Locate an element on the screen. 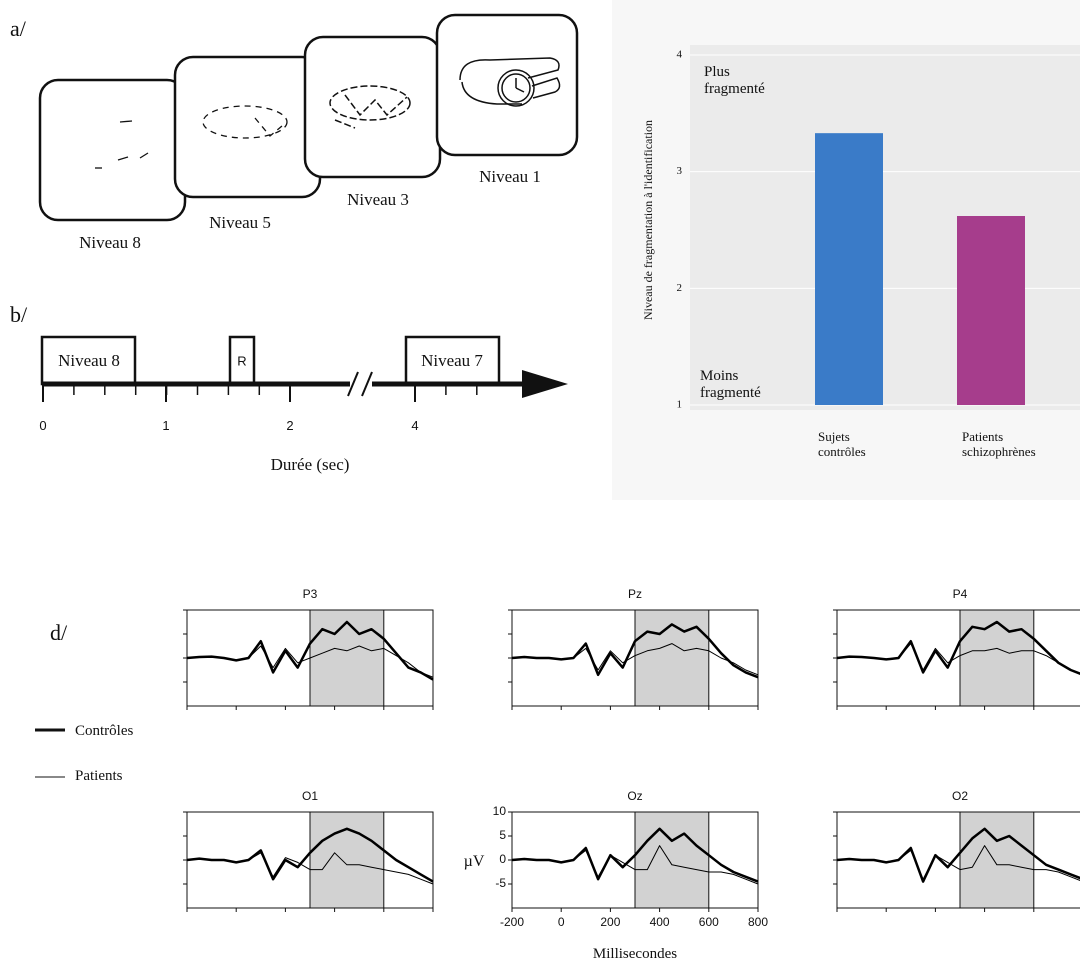  y-tick-label: 5 is located at coordinates (502, 835).